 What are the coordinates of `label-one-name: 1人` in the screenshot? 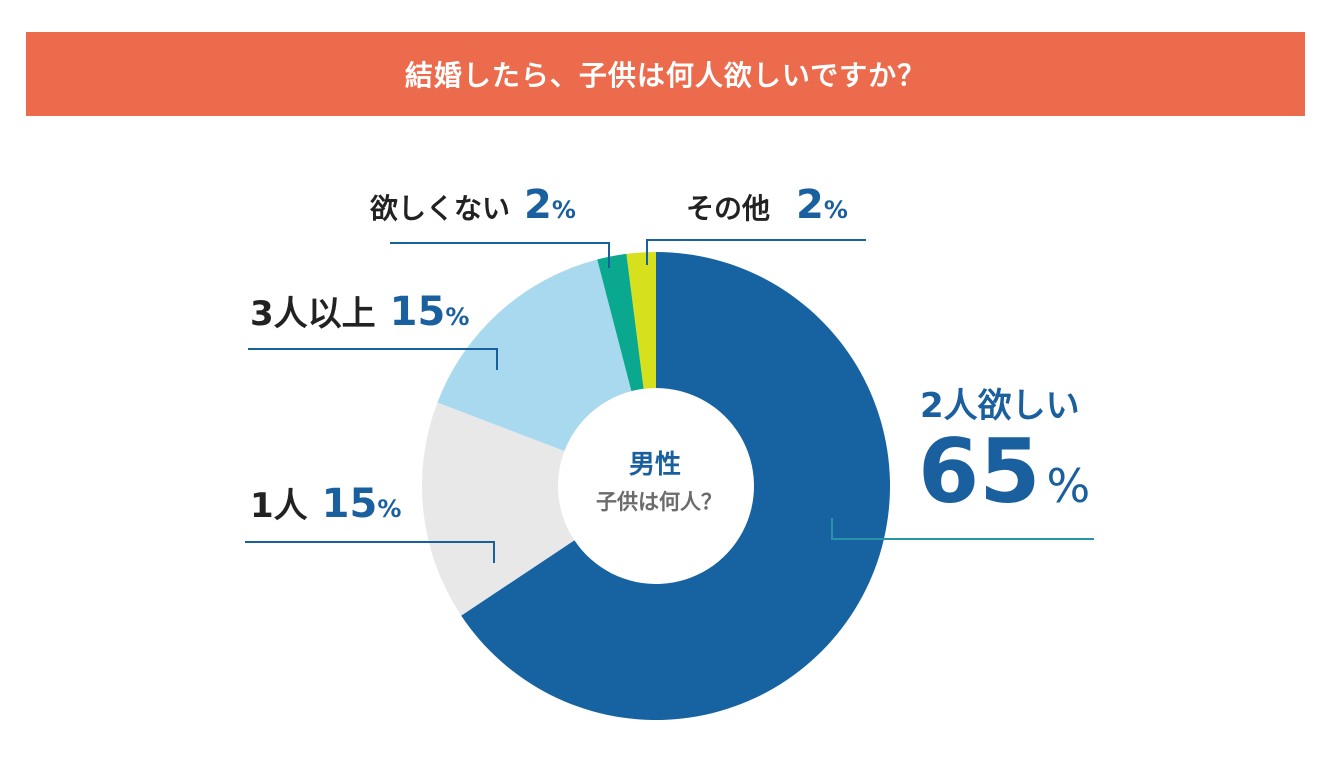 It's located at (279, 506).